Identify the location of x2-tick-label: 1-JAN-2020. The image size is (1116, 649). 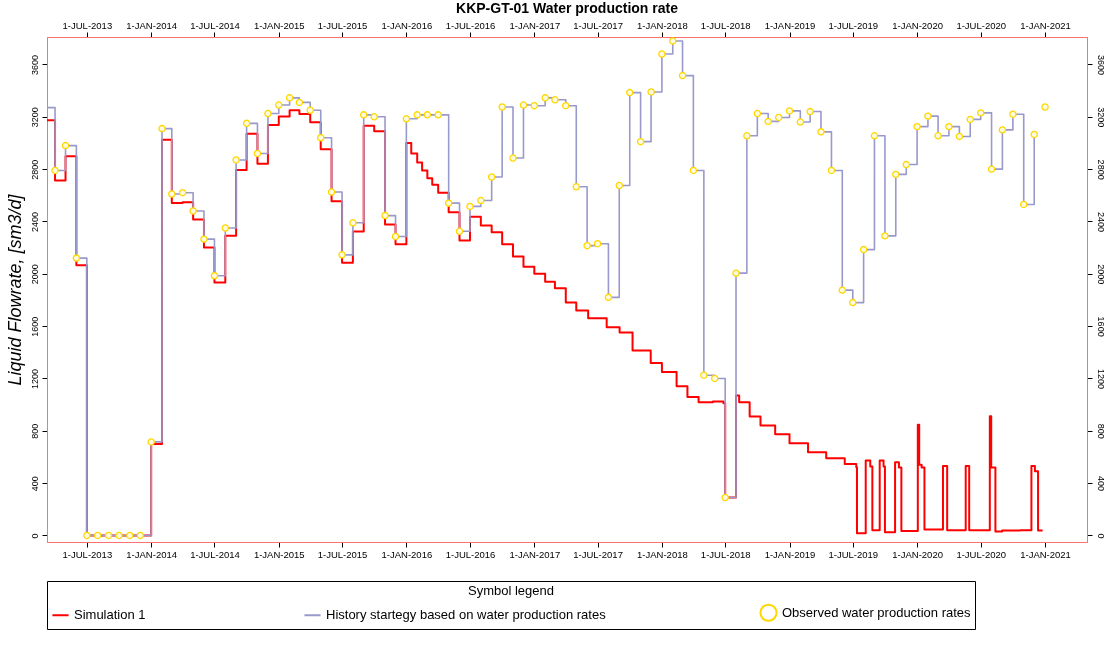
(917, 25).